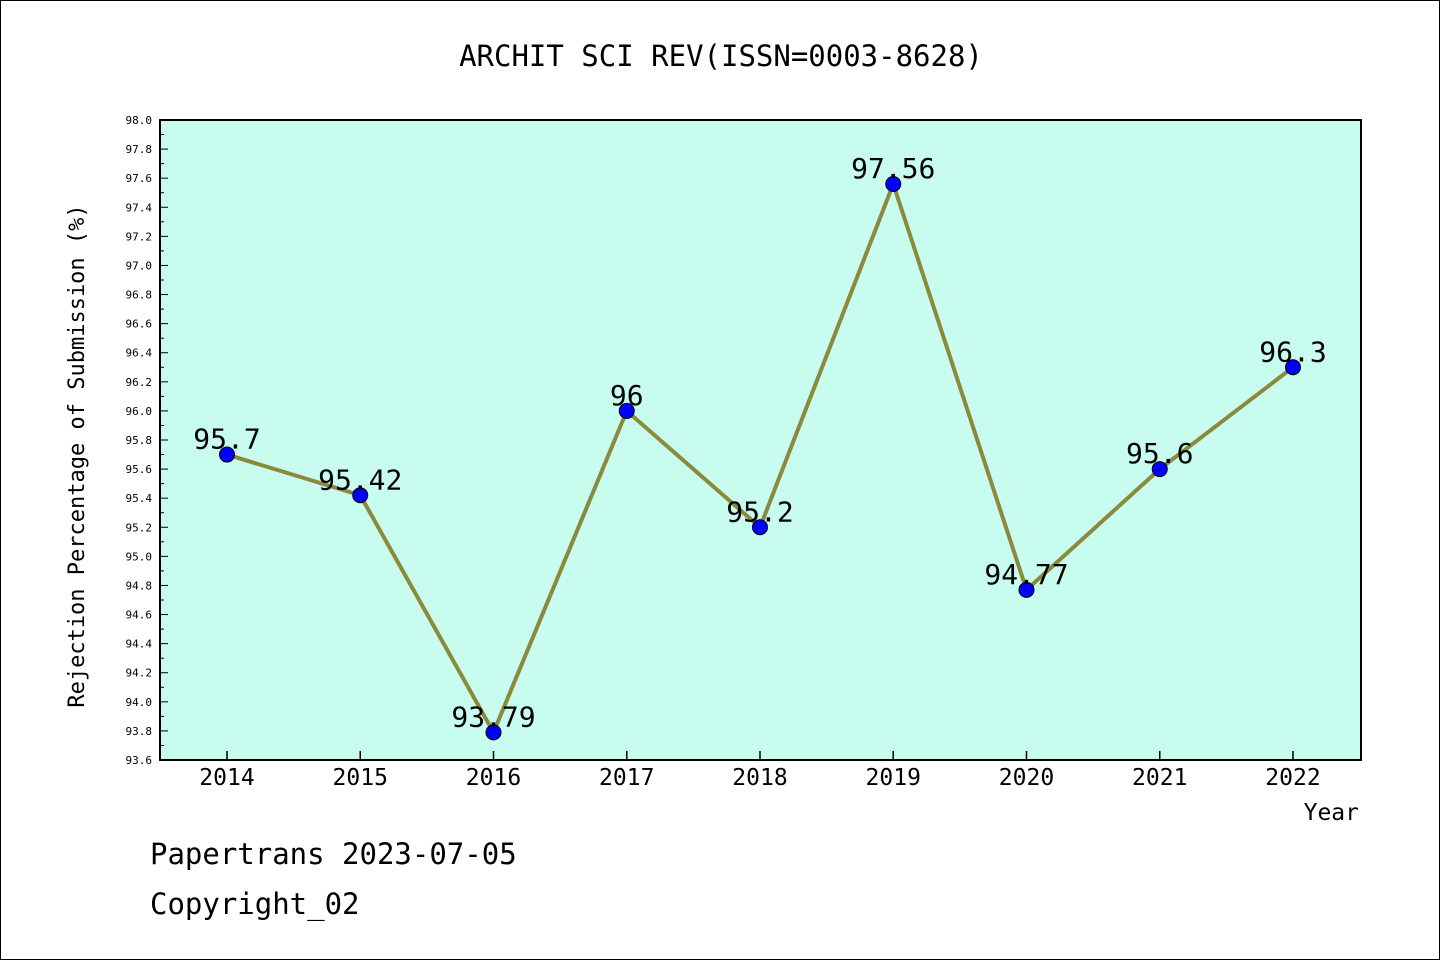 The width and height of the screenshot is (1440, 960). What do you see at coordinates (1292, 778) in the screenshot?
I see `x-tick-label: 2022` at bounding box center [1292, 778].